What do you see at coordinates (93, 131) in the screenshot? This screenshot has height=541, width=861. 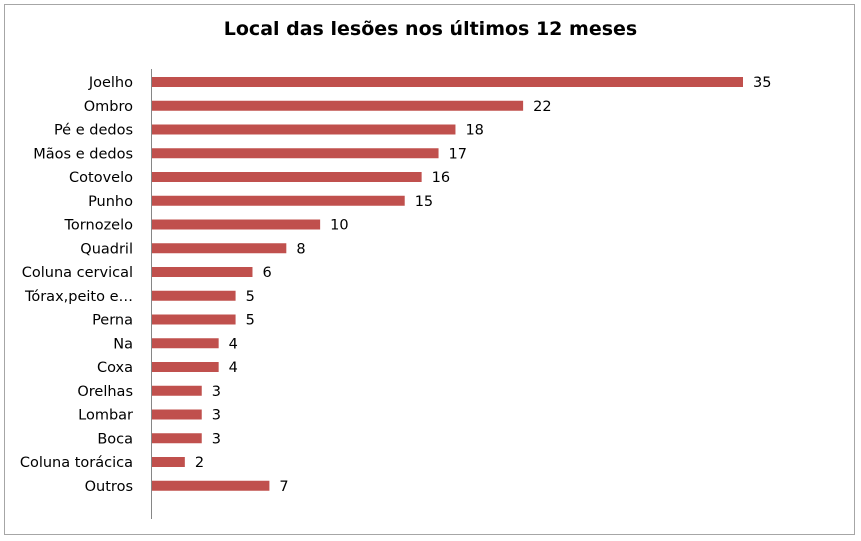 I see `category-label: Pé e dedos` at bounding box center [93, 131].